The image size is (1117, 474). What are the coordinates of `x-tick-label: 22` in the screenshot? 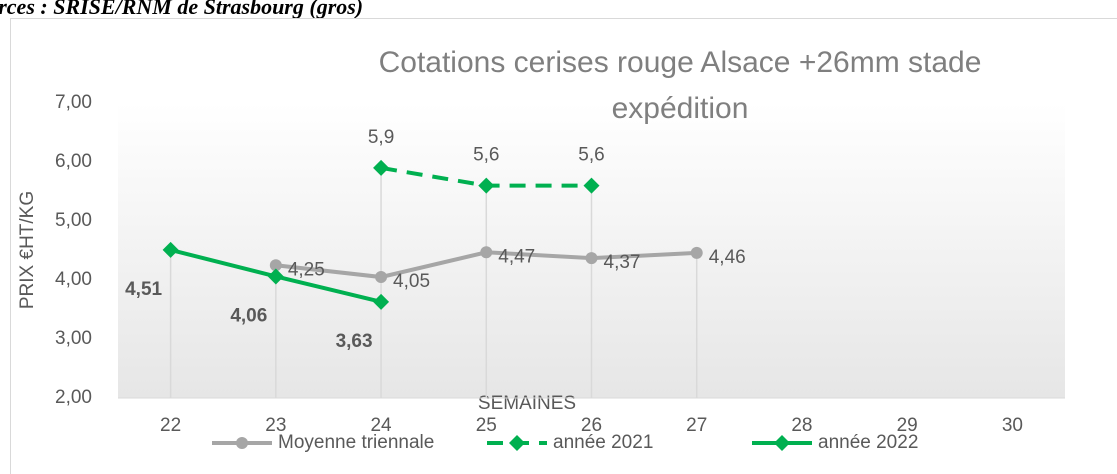 It's located at (170, 425).